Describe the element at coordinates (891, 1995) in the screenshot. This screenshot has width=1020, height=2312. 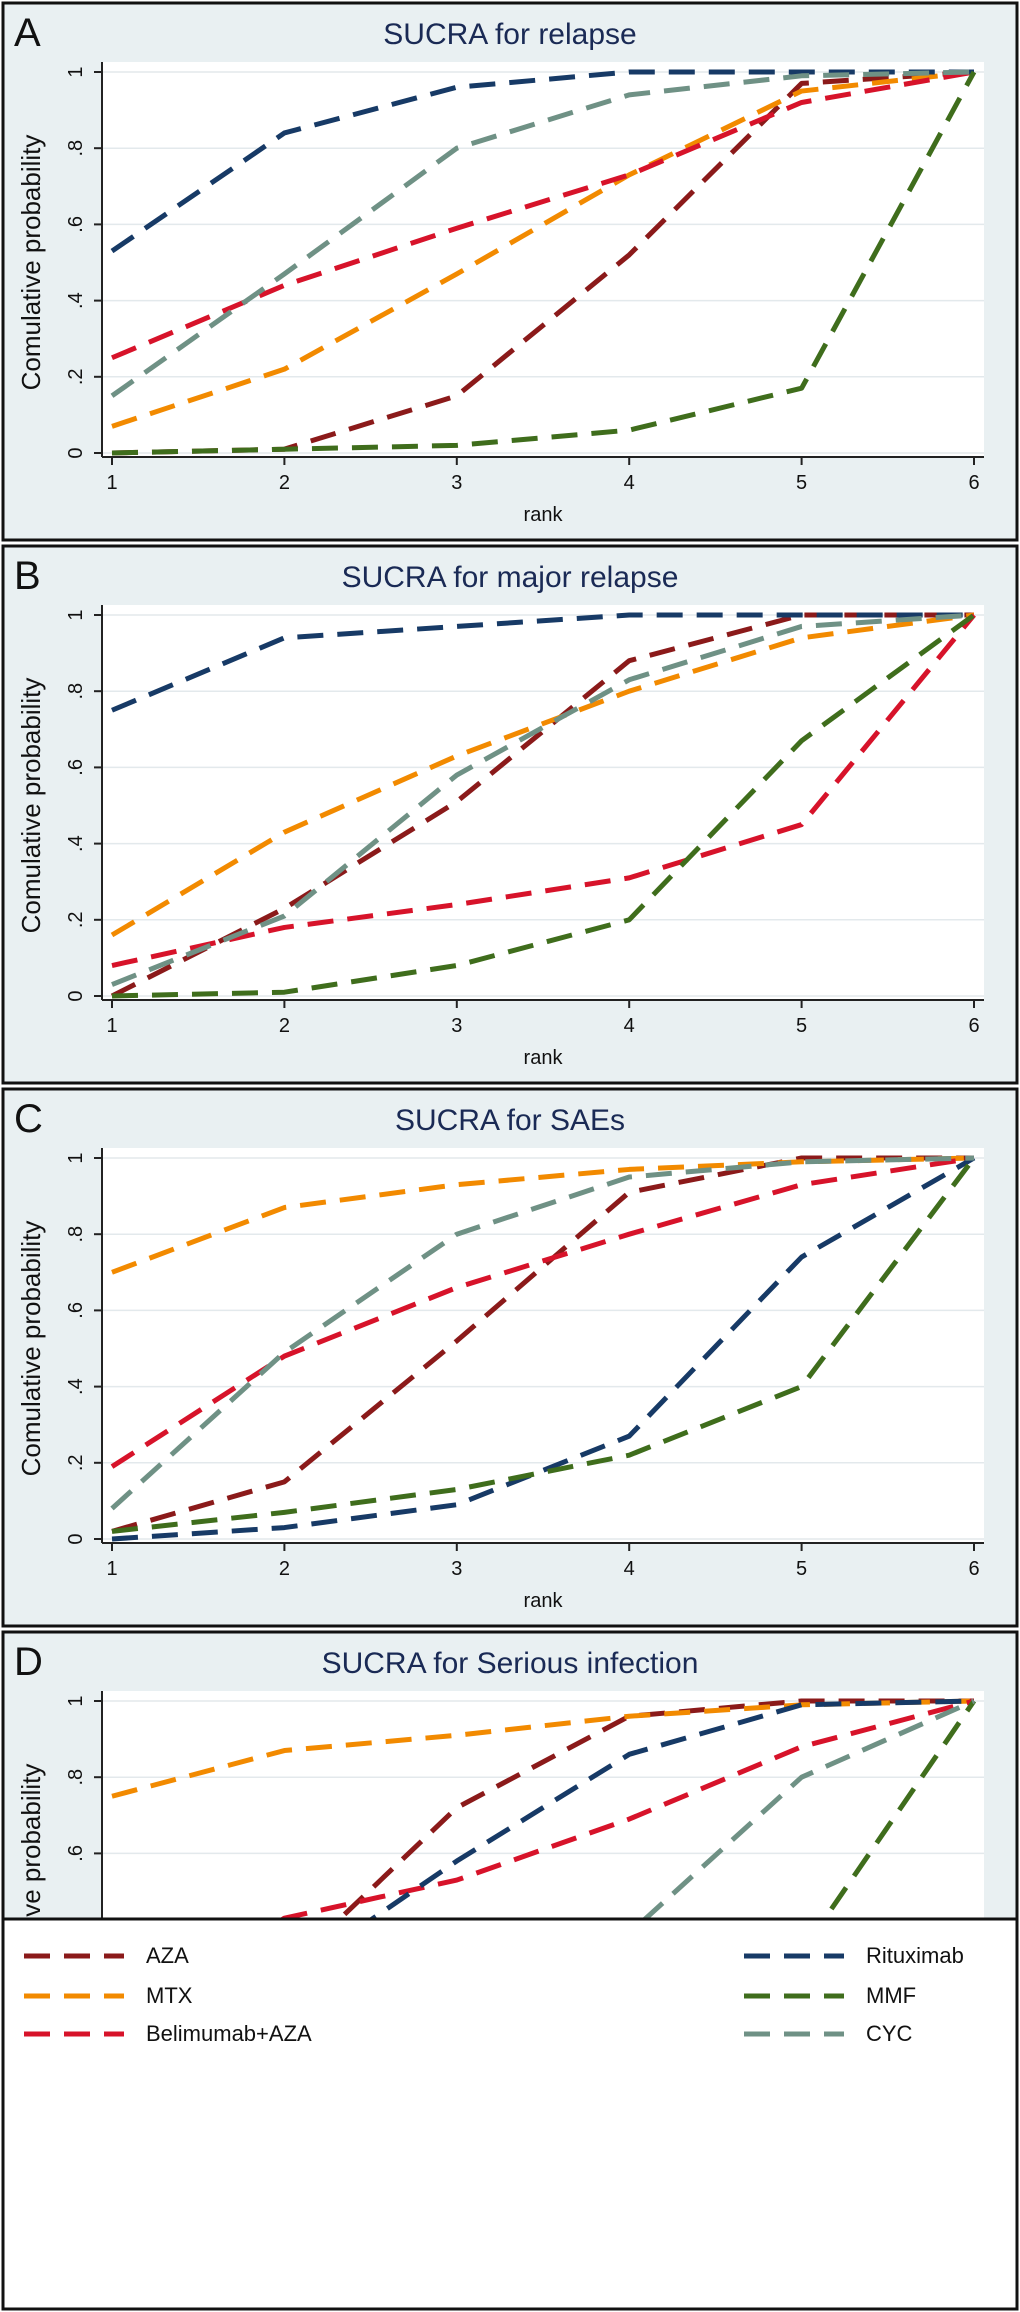
I see `legend-label-mmf: MMF` at that location.